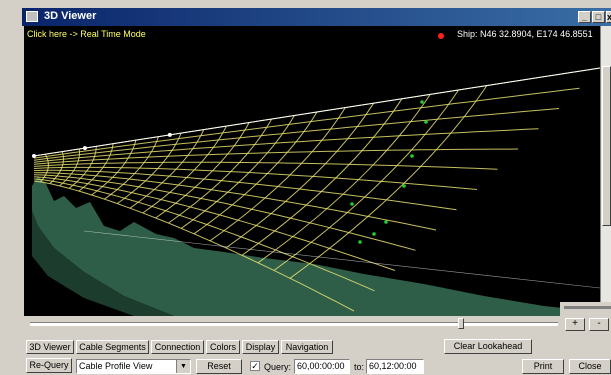 This screenshot has width=611, height=375. I want to click on timeline-slider, so click(294, 324).